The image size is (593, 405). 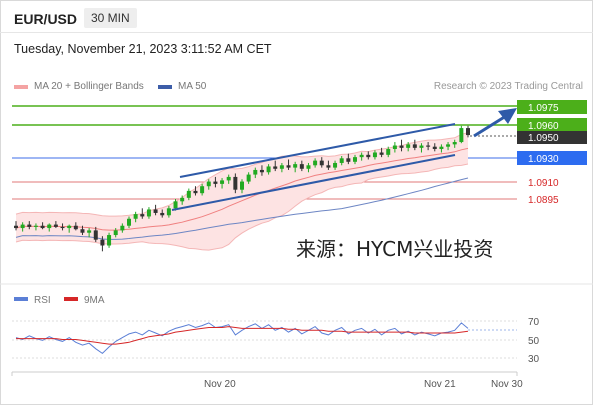 I want to click on x-tick-nov21: Nov 21, so click(x=440, y=384).